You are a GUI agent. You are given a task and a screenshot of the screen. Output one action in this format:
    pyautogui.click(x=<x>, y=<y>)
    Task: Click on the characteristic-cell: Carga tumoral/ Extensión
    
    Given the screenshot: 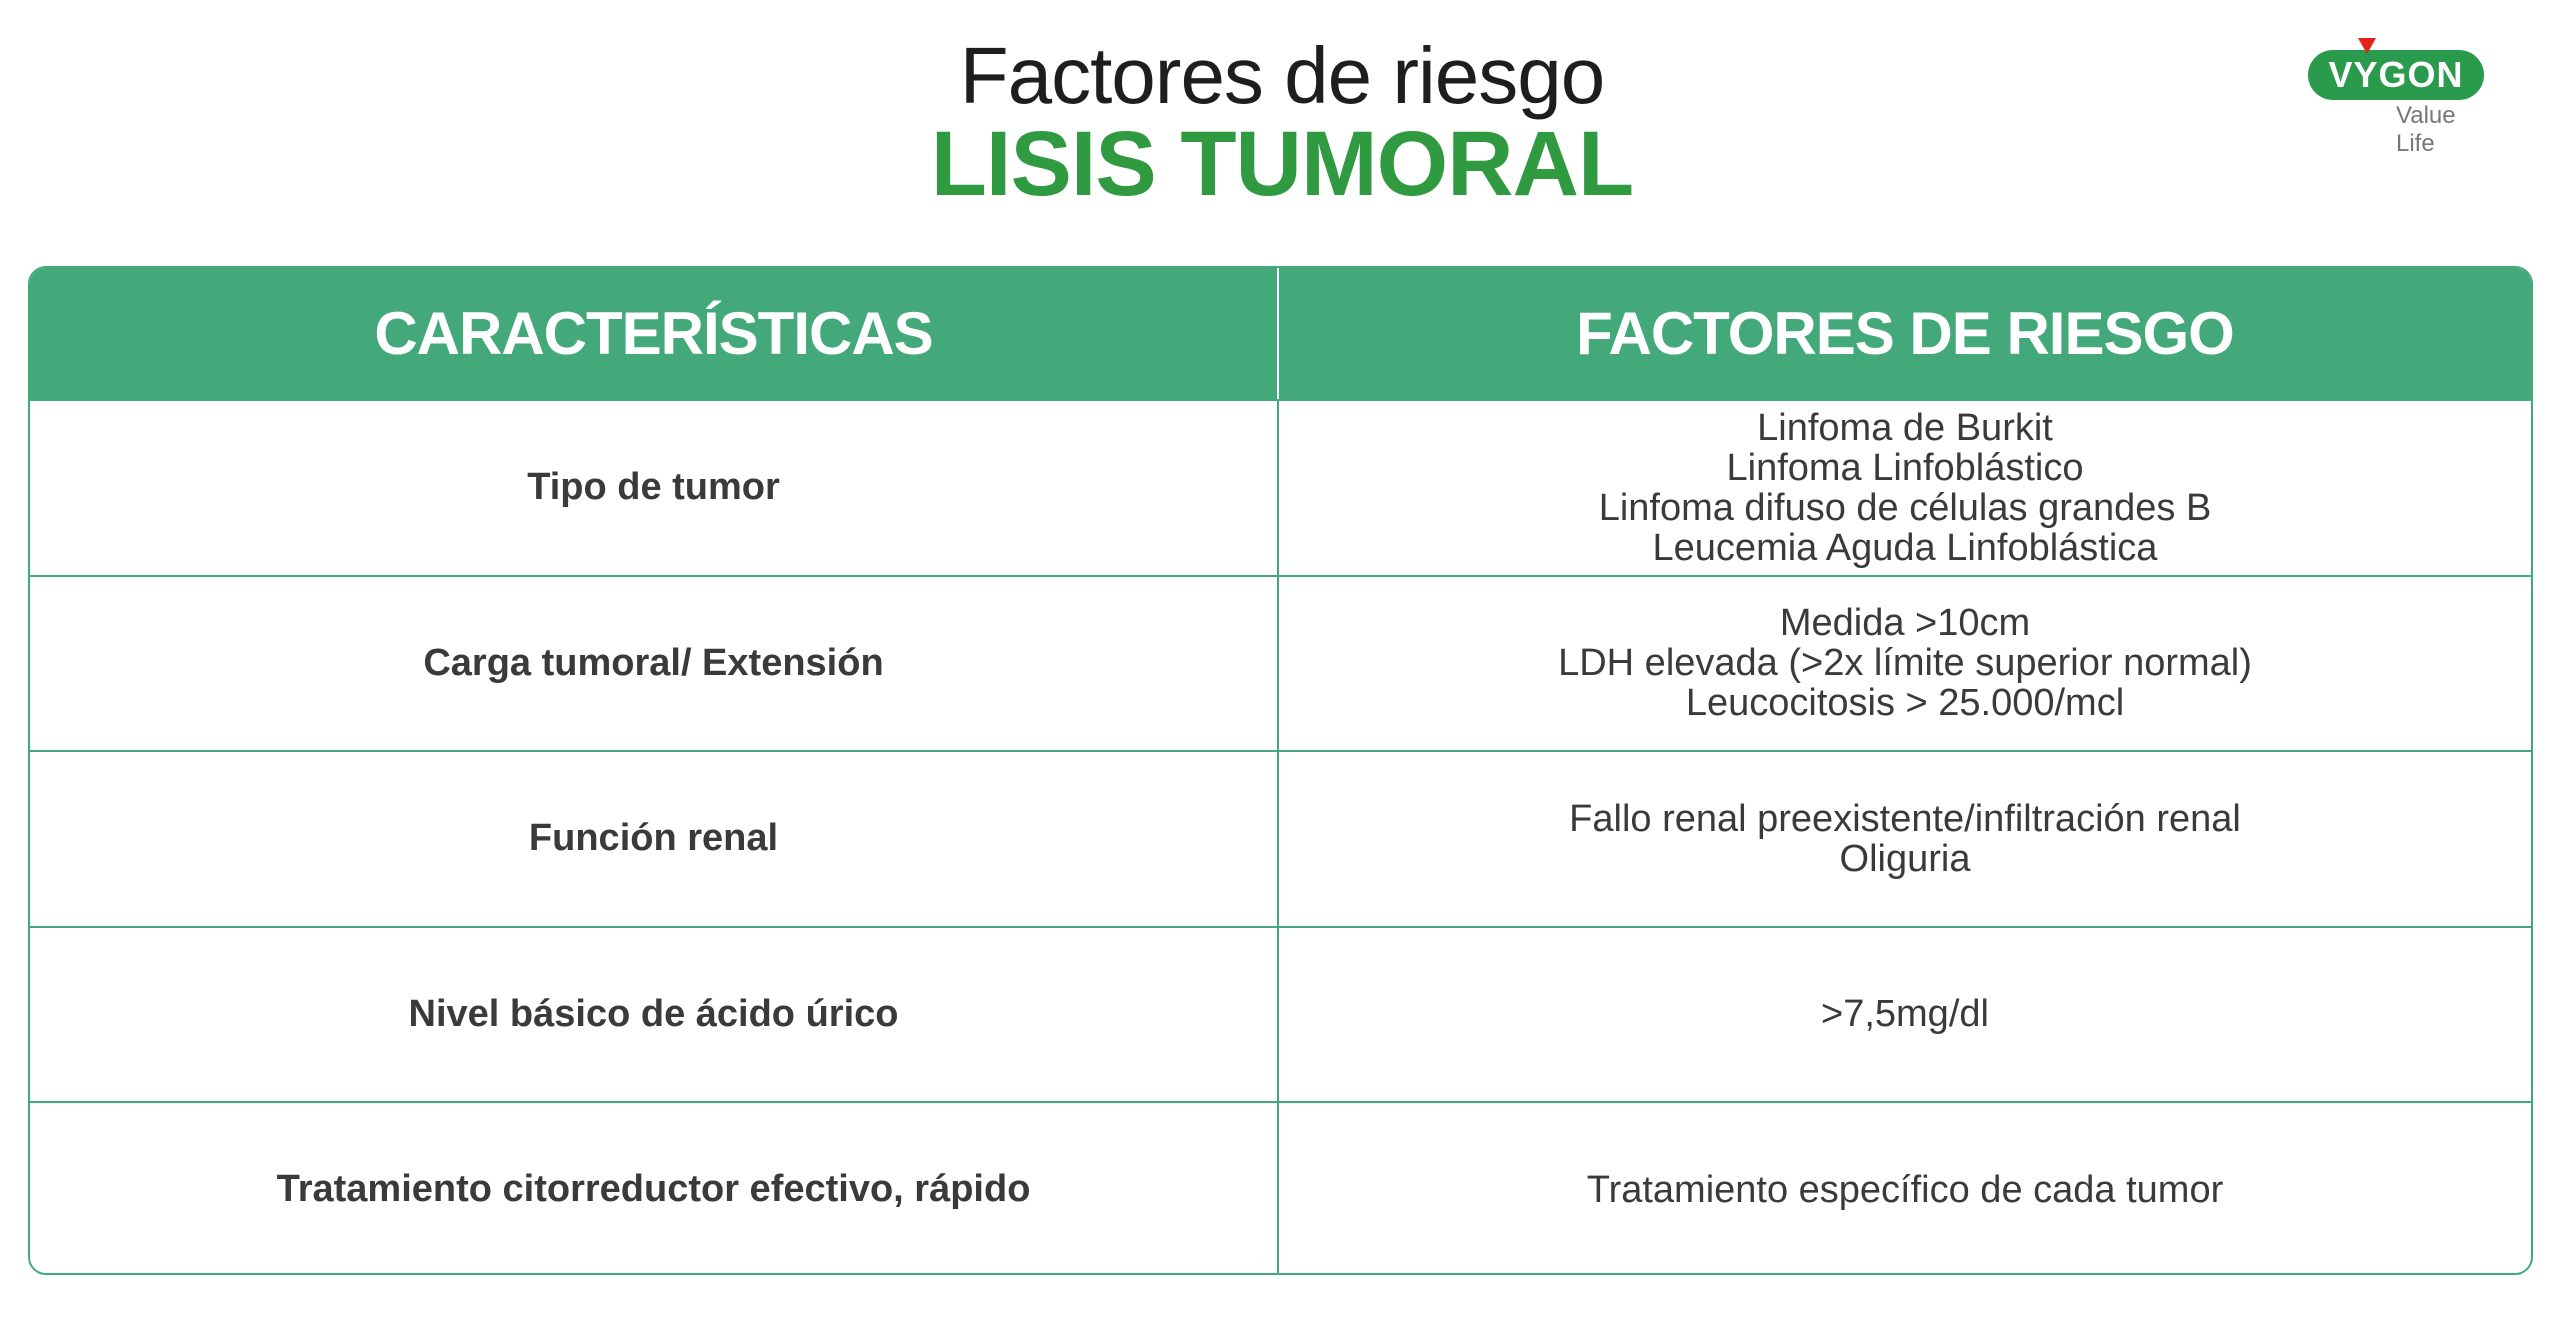 What is the action you would take?
    pyautogui.click(x=654, y=663)
    